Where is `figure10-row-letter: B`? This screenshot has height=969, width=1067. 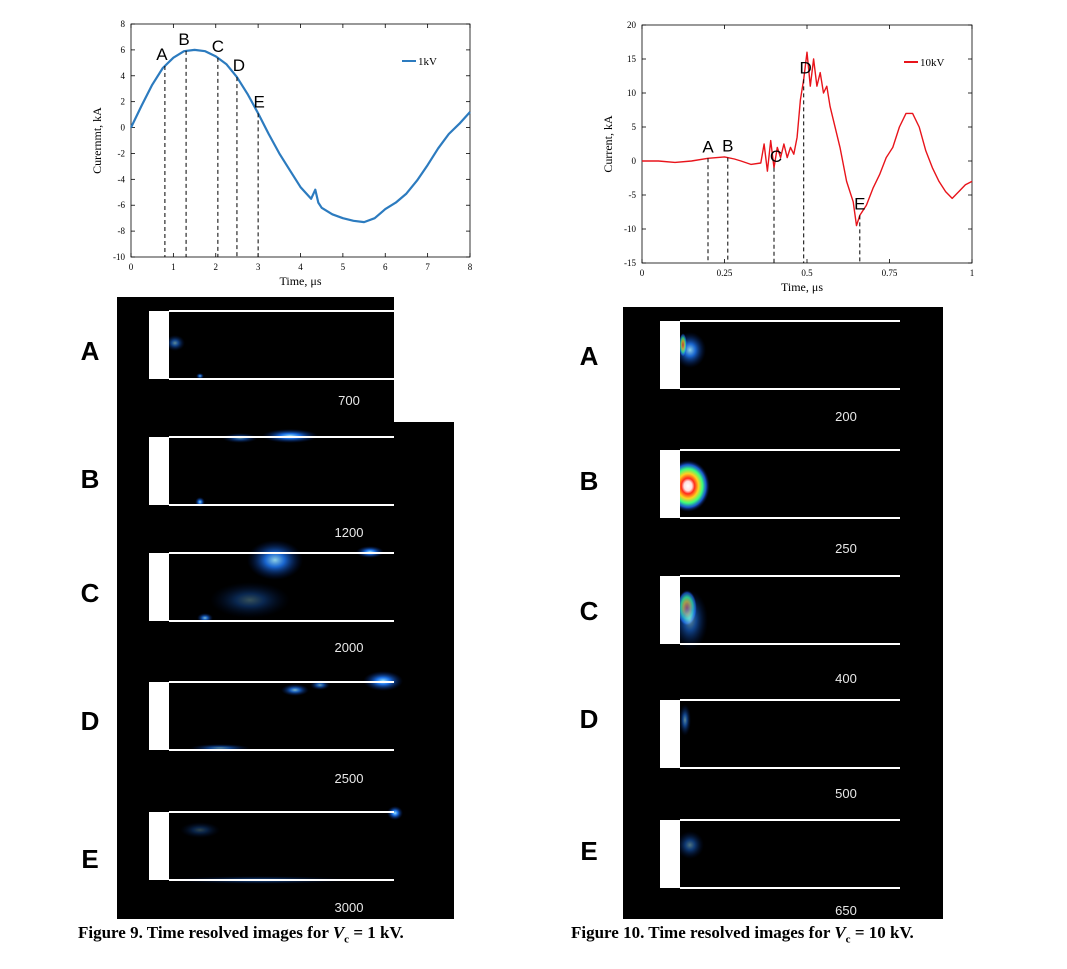 figure10-row-letter: B is located at coordinates (589, 481).